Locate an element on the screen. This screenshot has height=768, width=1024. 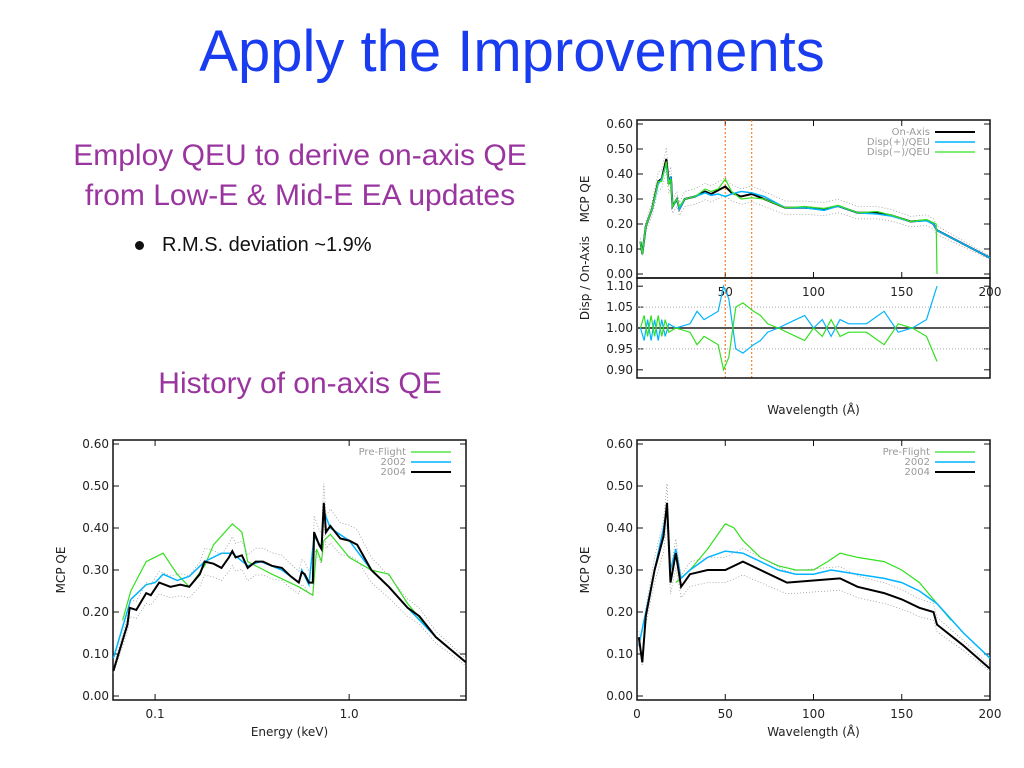
legend-label: On-Axis is located at coordinates (911, 132).